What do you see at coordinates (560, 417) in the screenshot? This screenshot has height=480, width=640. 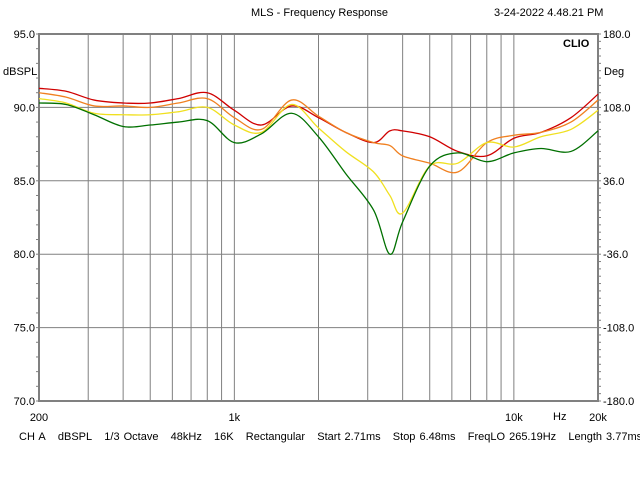 I see `x-axis-label: Hz` at bounding box center [560, 417].